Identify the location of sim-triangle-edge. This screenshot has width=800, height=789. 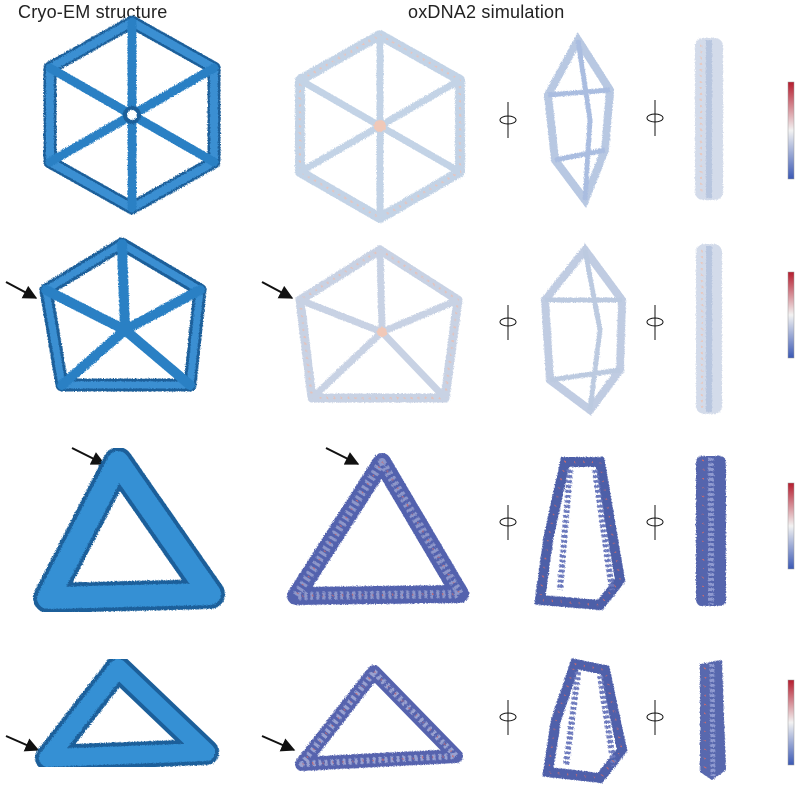
(711, 531).